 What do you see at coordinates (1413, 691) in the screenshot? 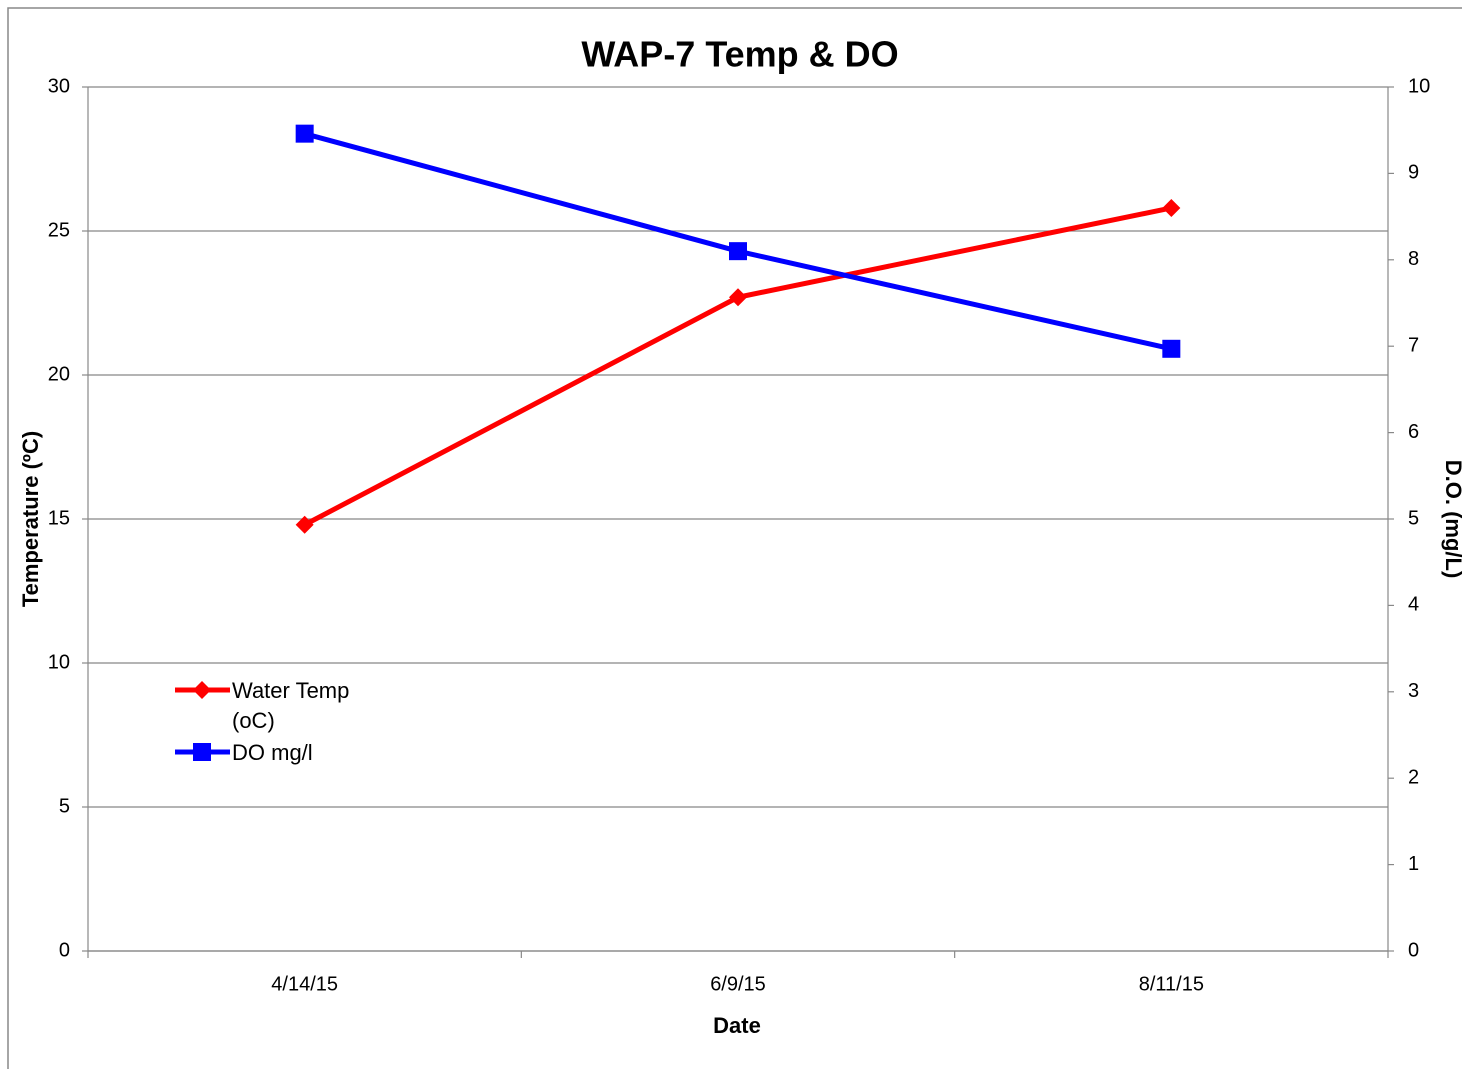
I see `y2-tick-label: 3` at bounding box center [1413, 691].